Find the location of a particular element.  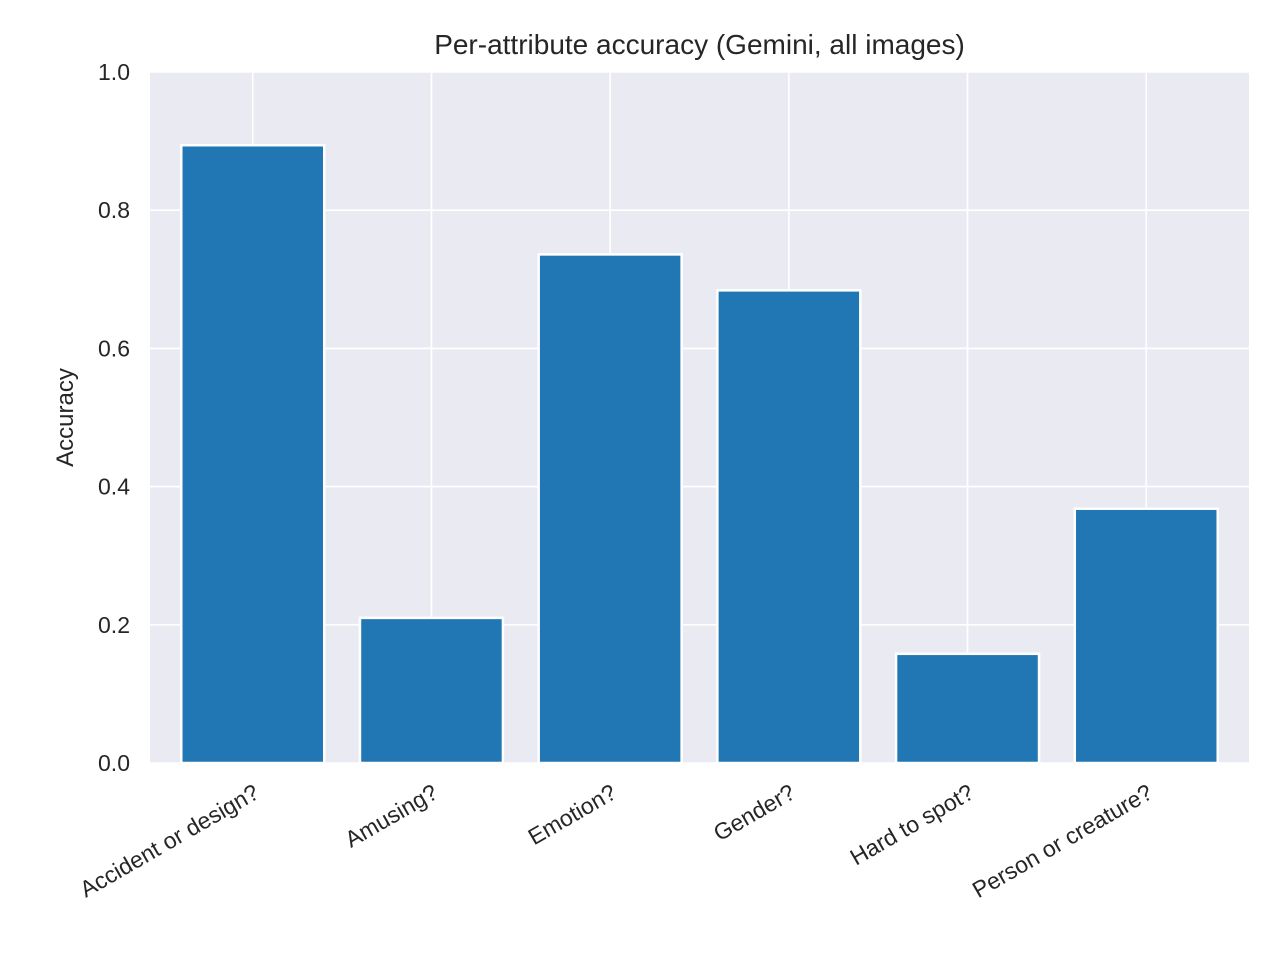

y-tick-label: 0.2 is located at coordinates (114, 625).